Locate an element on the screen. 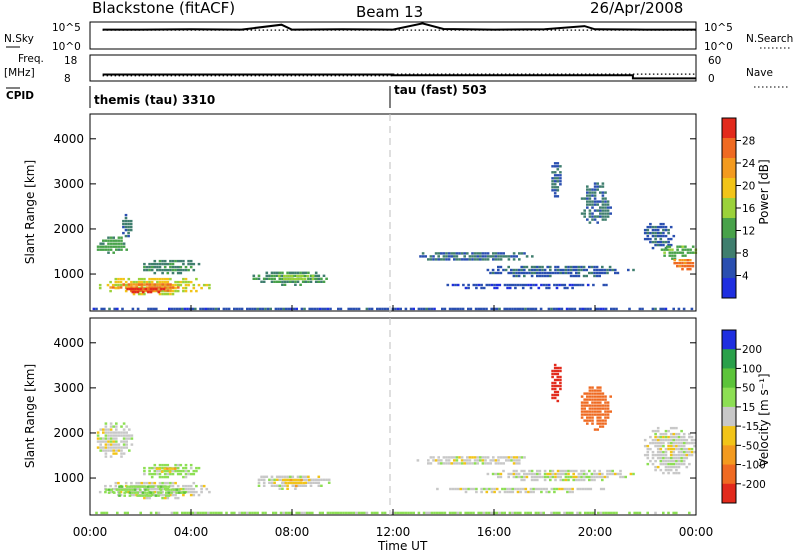 This screenshot has height=554, width=800. xtick-label: 08:00 is located at coordinates (292, 532).